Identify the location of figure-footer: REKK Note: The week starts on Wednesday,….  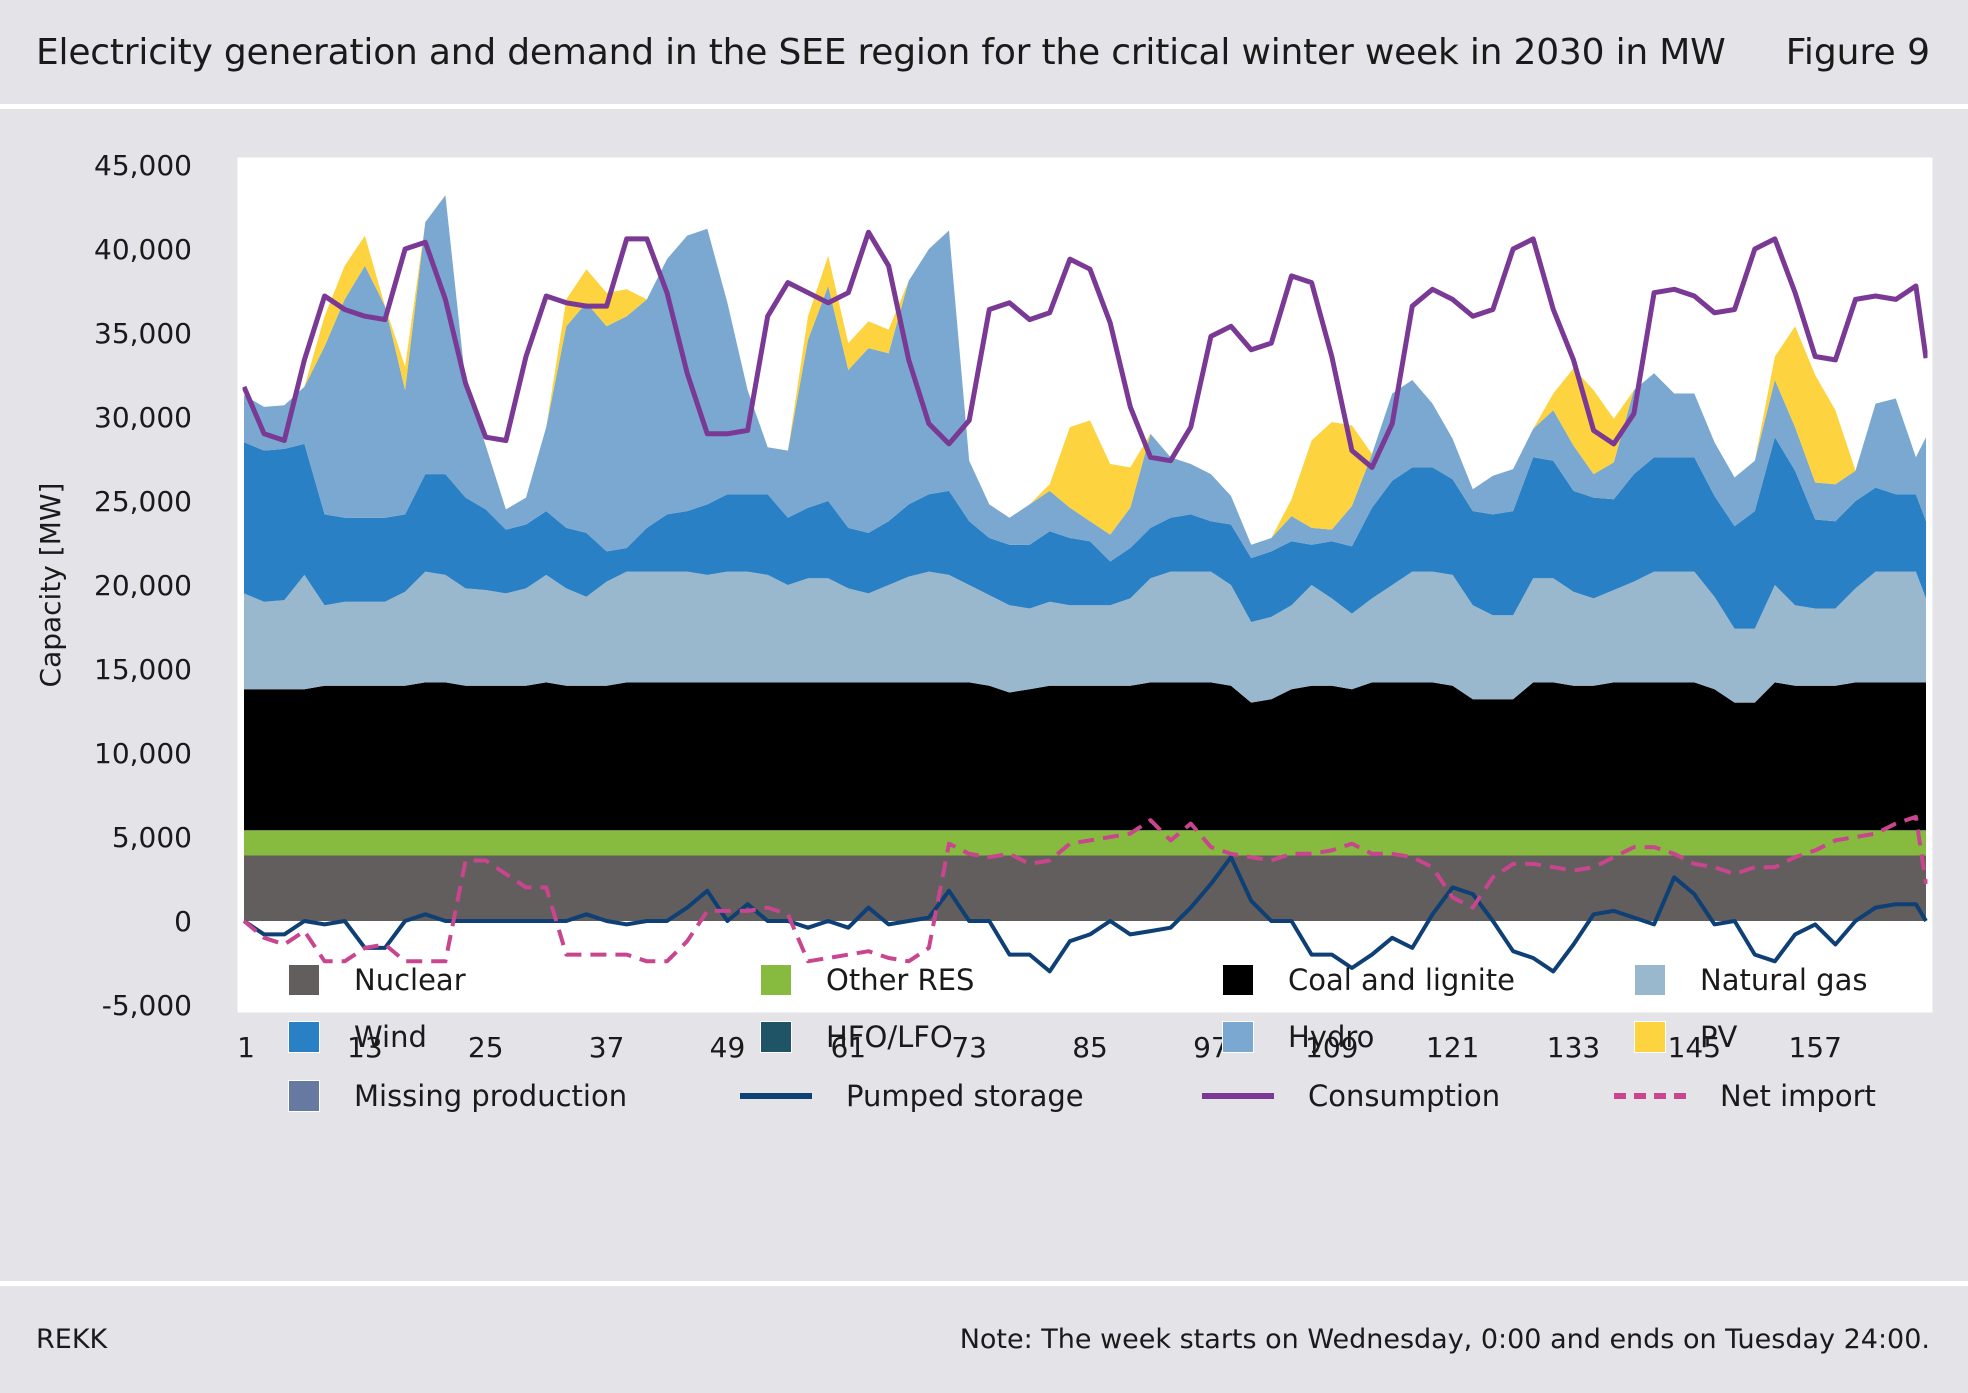
(984, 1339).